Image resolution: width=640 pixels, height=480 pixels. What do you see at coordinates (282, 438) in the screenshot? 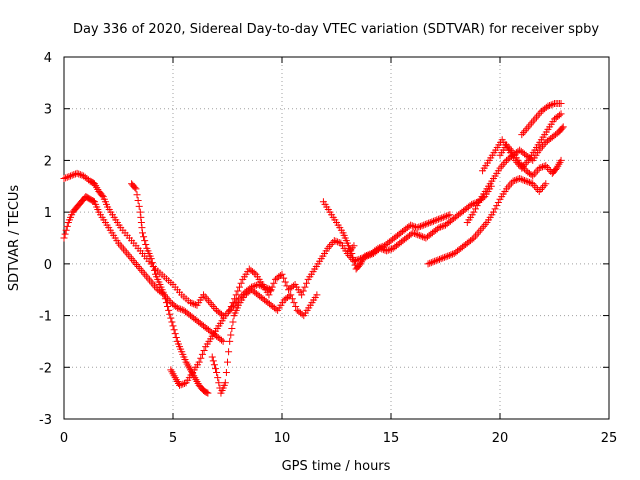
I see `x-tick-label: 10` at bounding box center [282, 438].